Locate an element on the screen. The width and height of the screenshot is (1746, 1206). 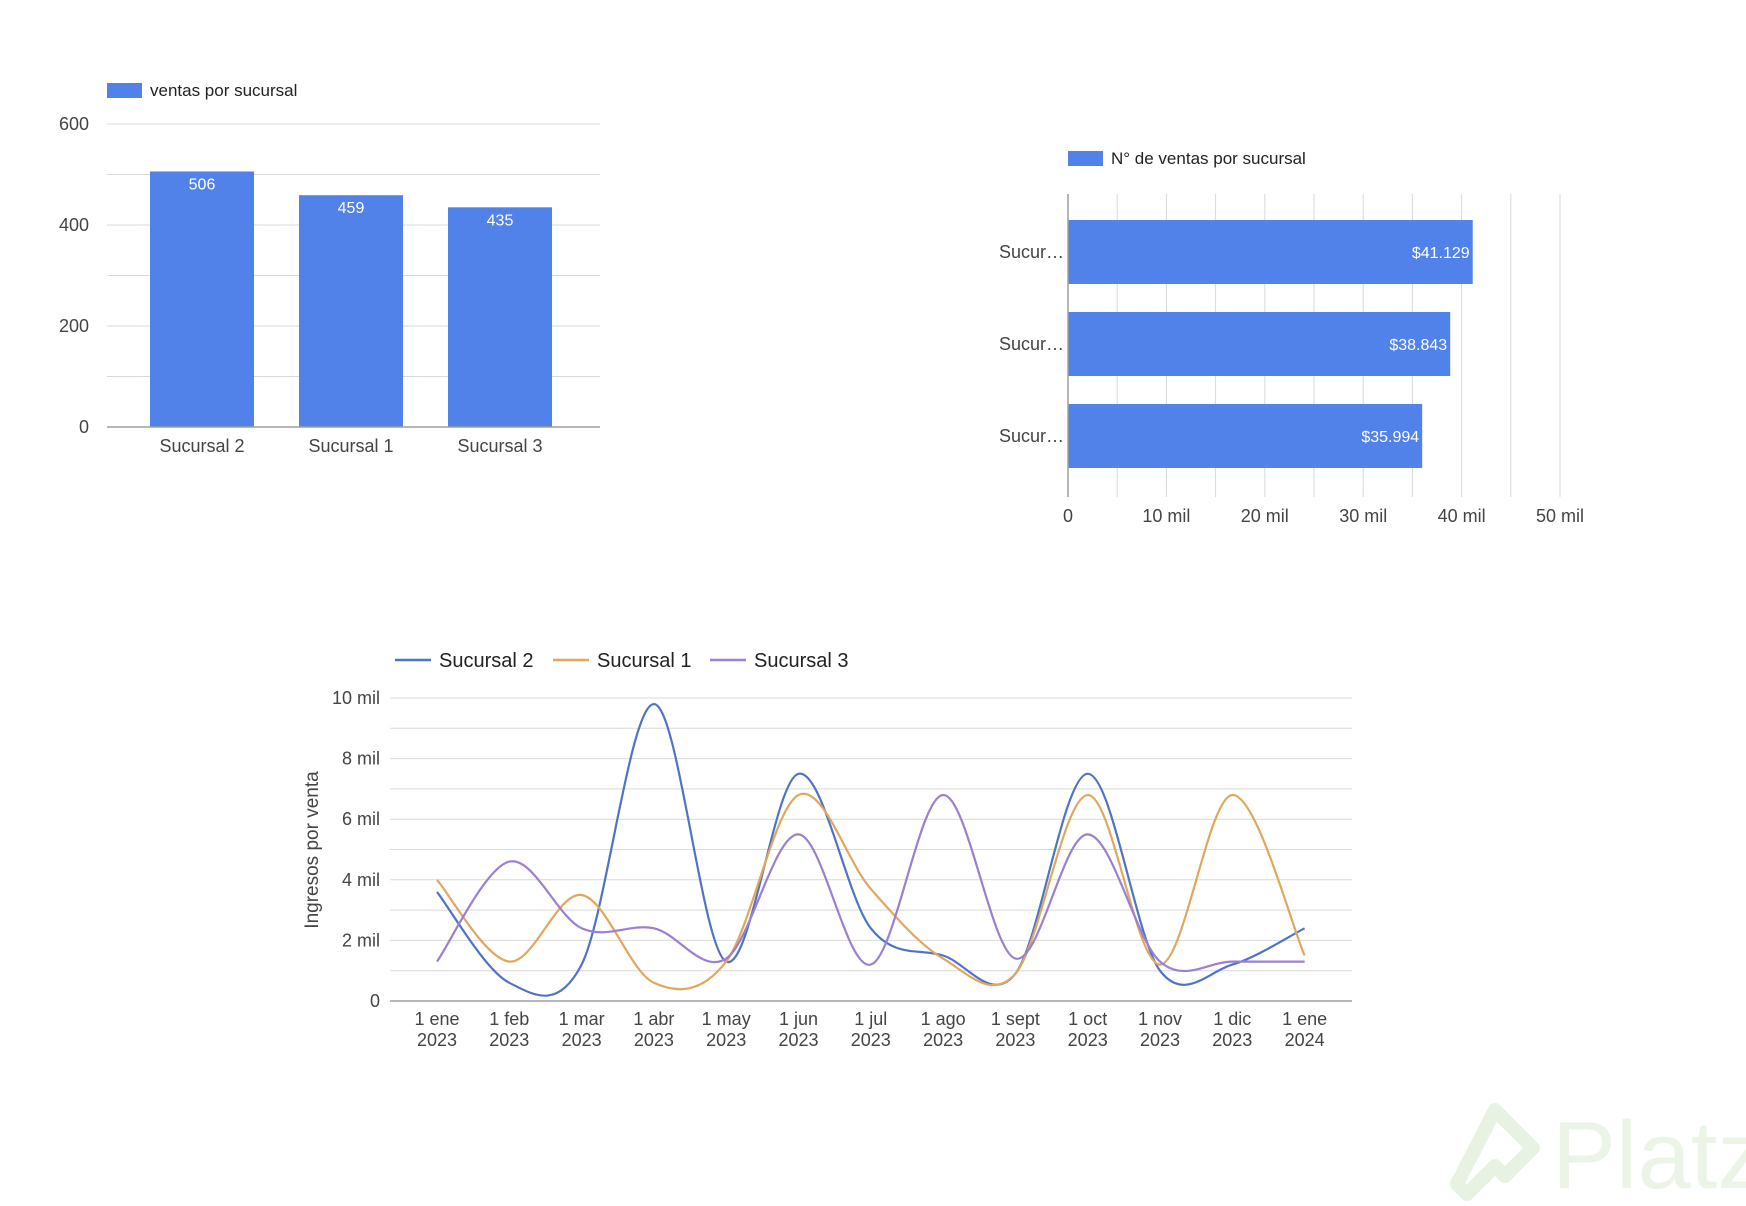
watermark-text: Platzi is located at coordinates (1649, 1154).